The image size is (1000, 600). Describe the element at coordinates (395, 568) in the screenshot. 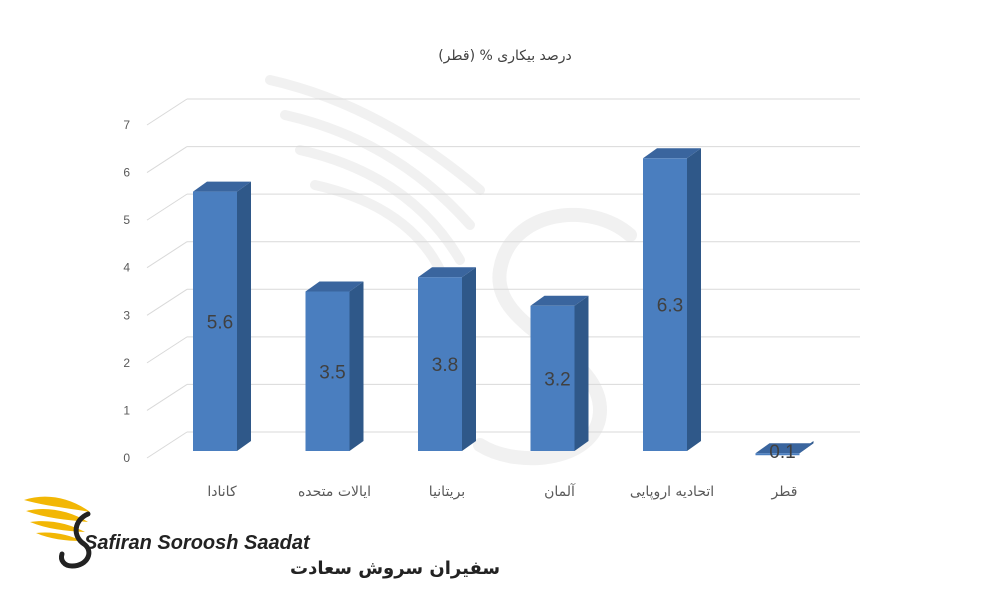

I see `logo-name-persian: سفیران سروش سعادت` at that location.